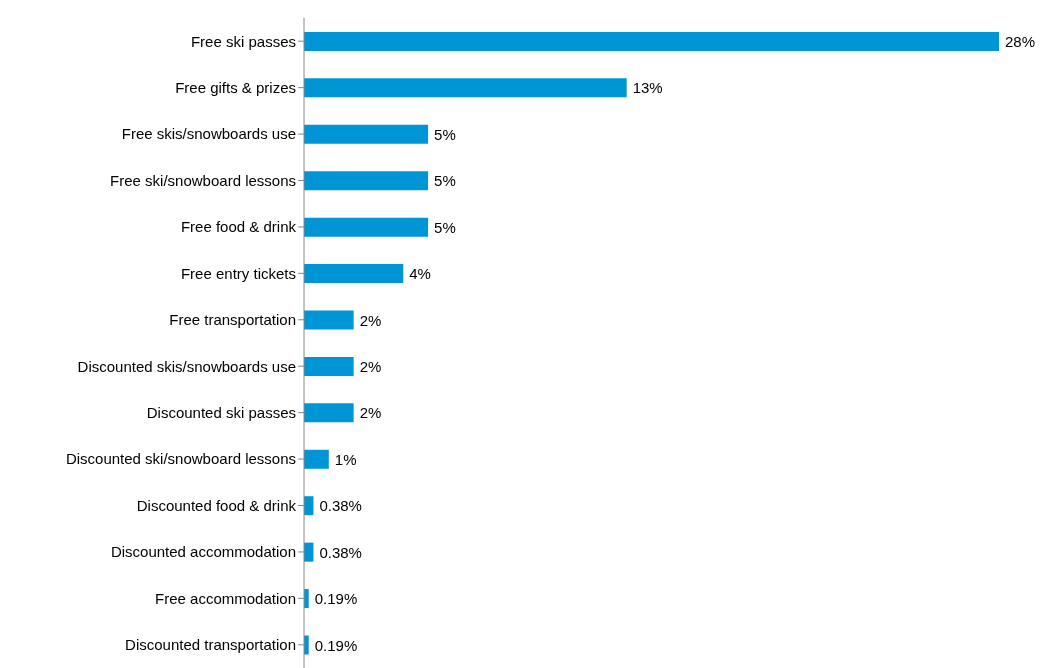  I want to click on y-tick-label: Free entry tickets, so click(238, 273).